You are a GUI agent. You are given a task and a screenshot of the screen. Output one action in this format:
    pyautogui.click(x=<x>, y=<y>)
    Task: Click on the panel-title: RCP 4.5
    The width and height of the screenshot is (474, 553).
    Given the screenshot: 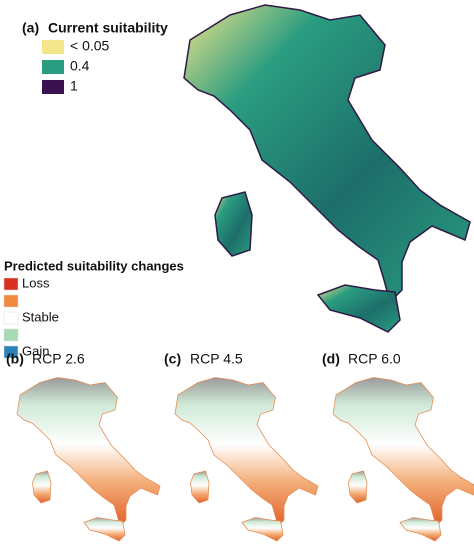 What is the action you would take?
    pyautogui.click(x=216, y=359)
    